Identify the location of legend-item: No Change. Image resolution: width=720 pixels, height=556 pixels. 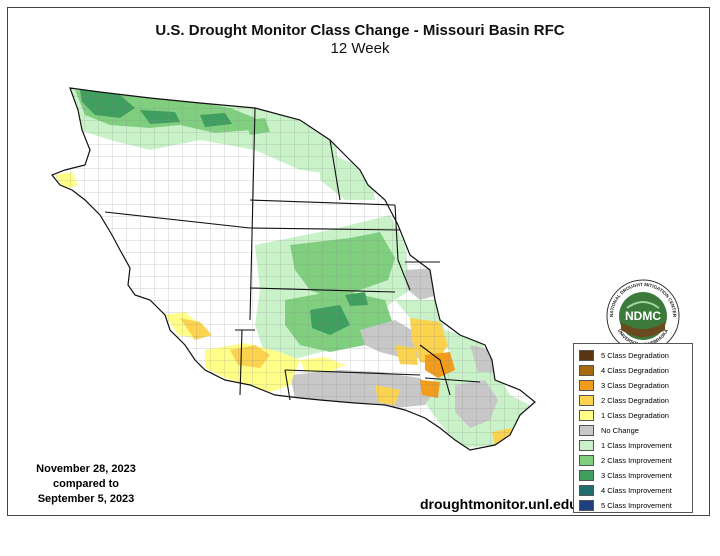
(635, 430).